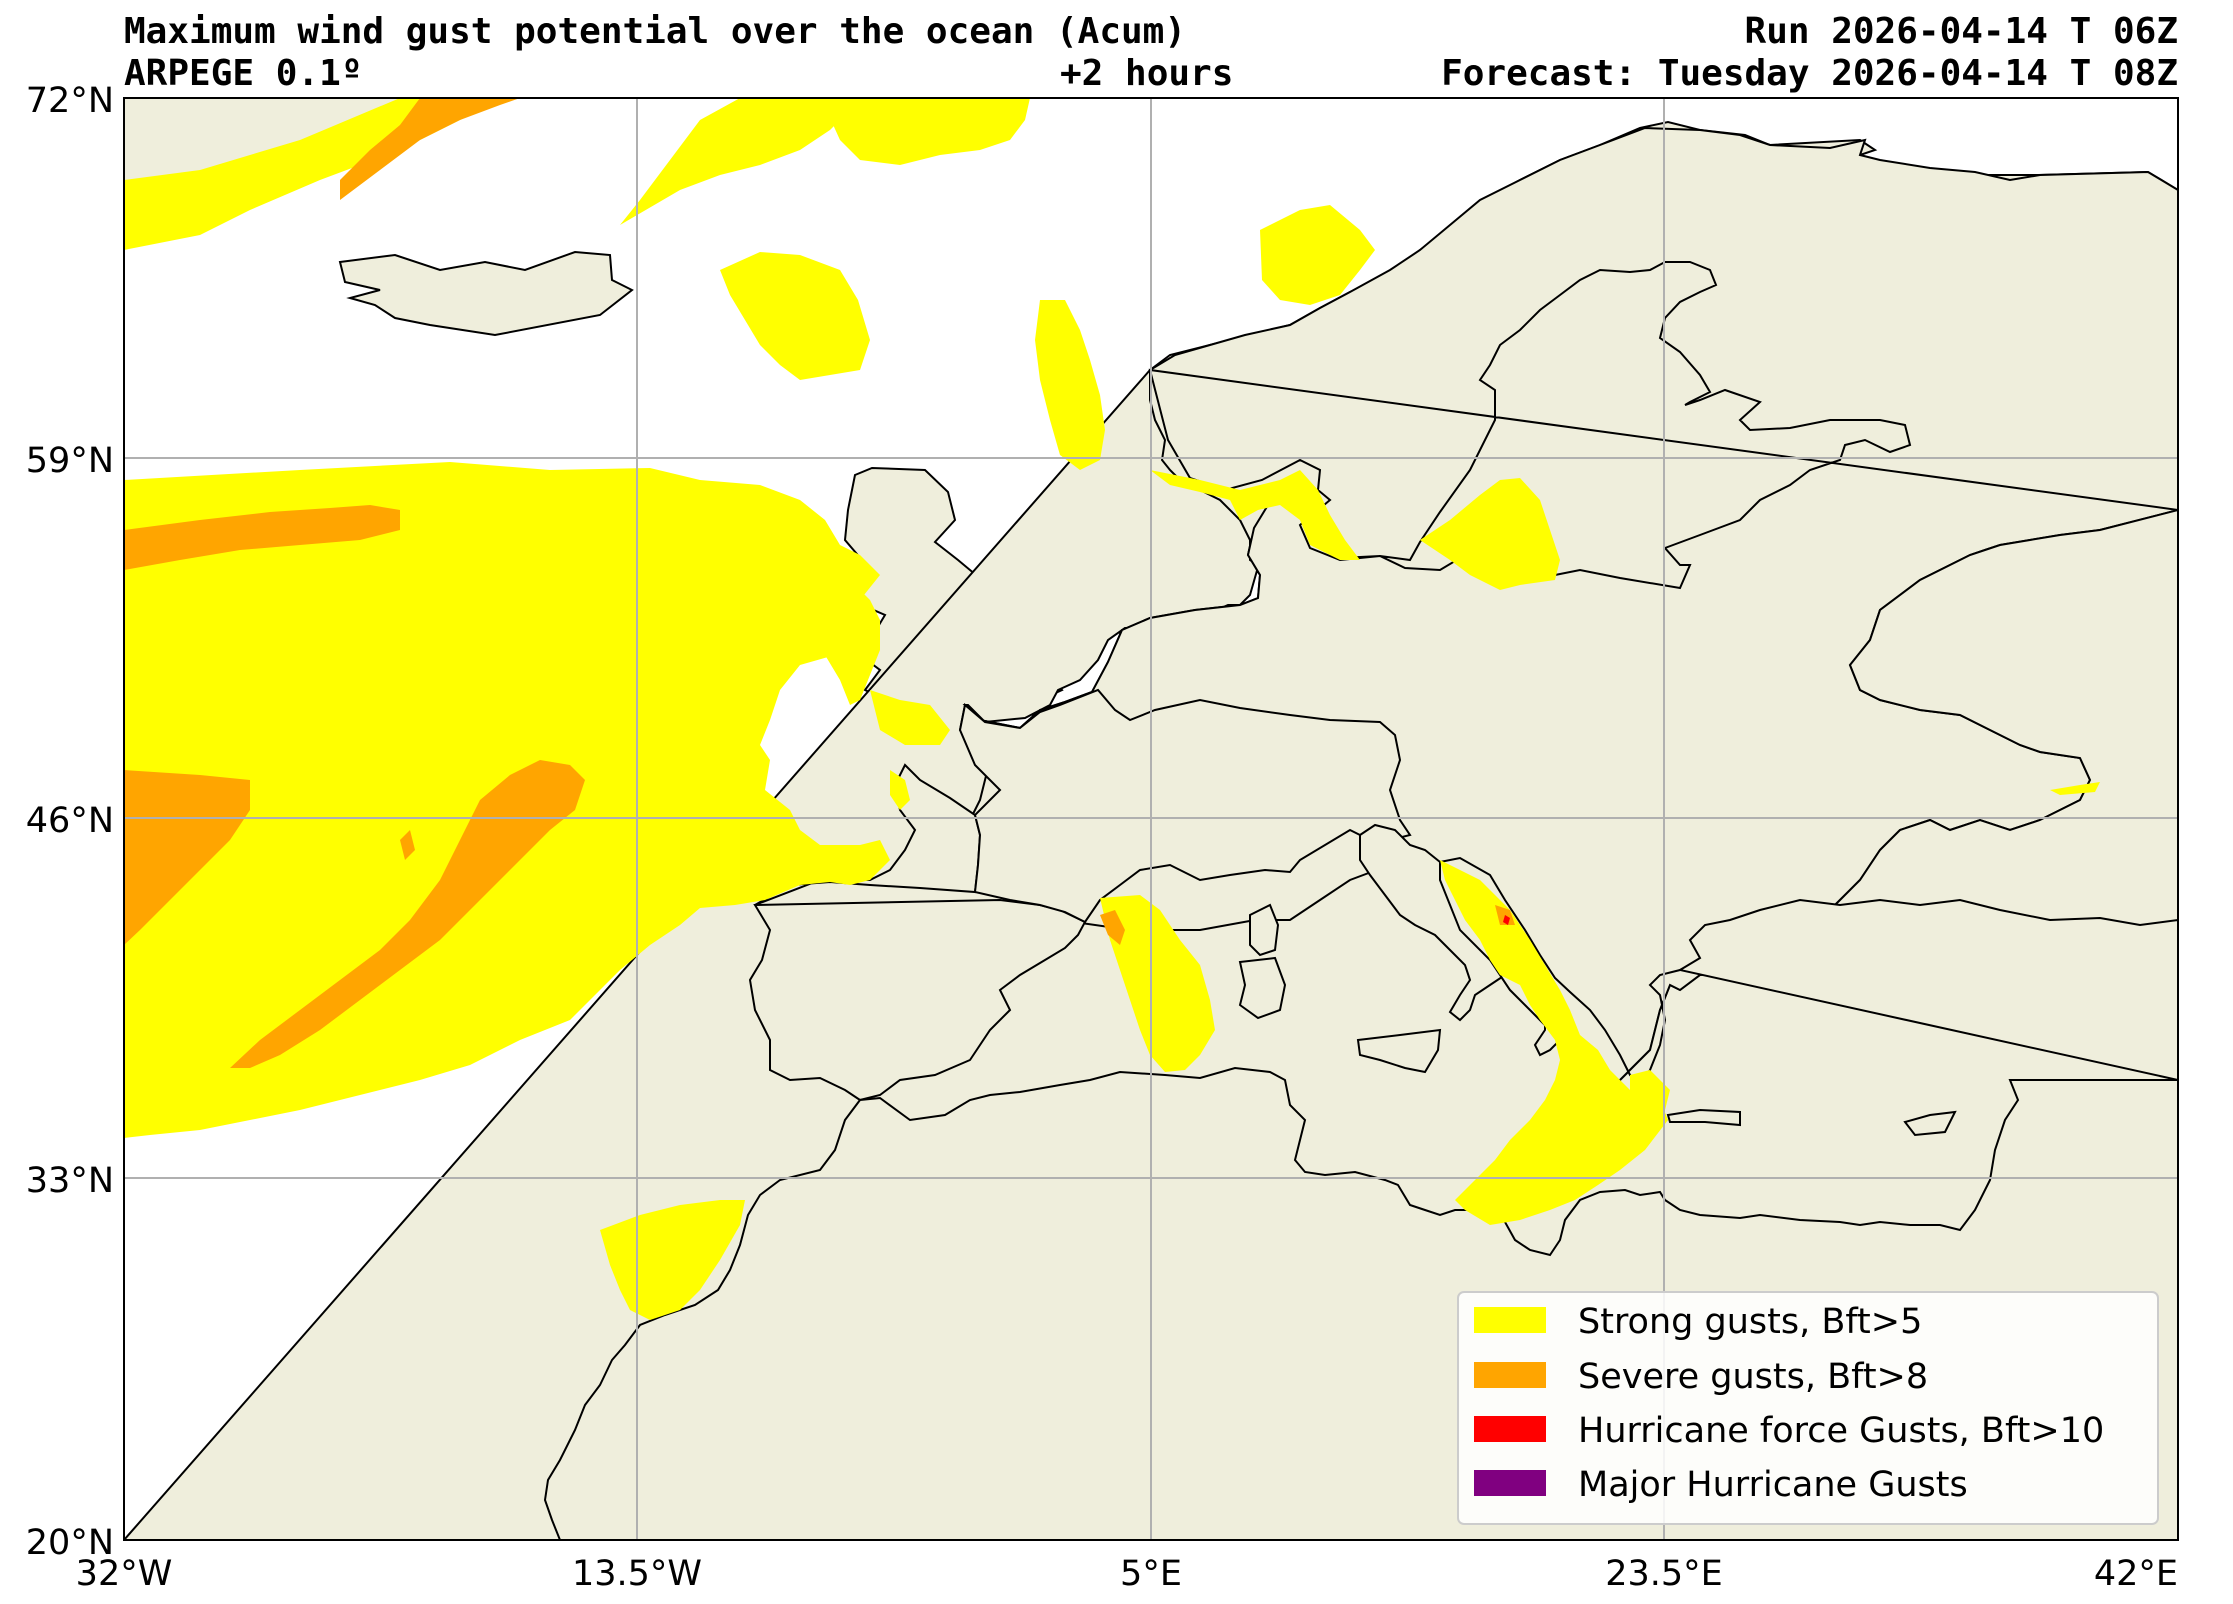 This screenshot has width=2233, height=1604. What do you see at coordinates (1753, 1377) in the screenshot?
I see `legend-label-severe: Severe gusts, Bft>8` at bounding box center [1753, 1377].